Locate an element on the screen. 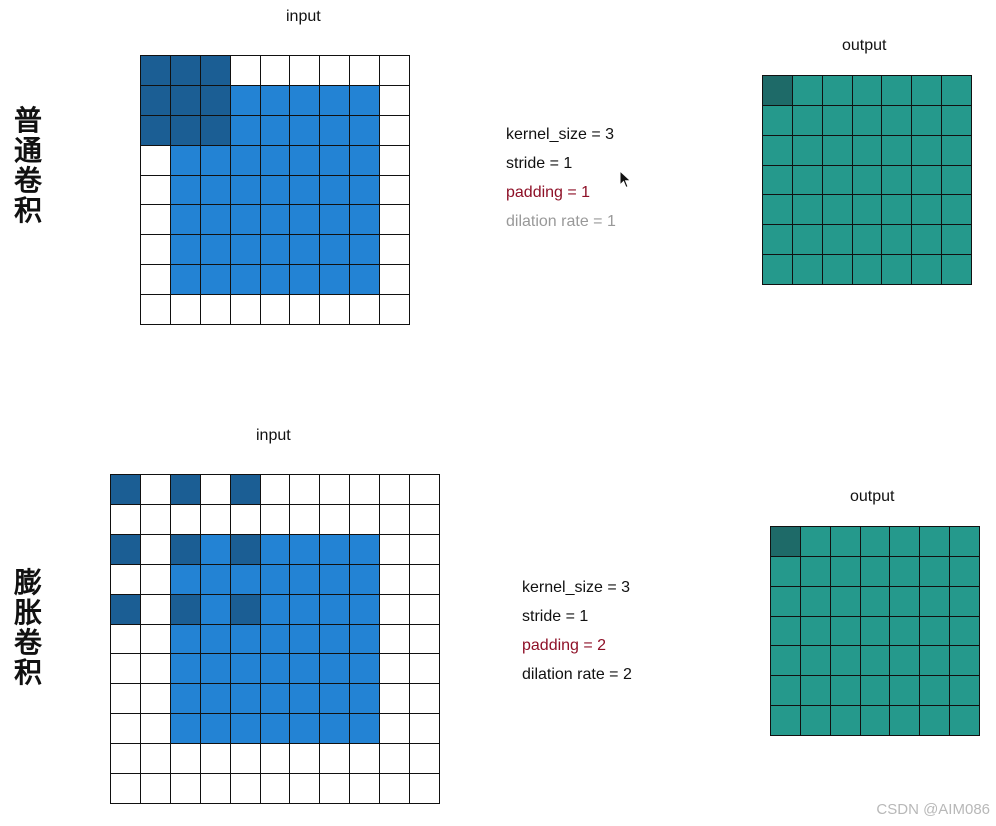 The height and width of the screenshot is (826, 996). watermark: CSDN @AIM086 is located at coordinates (933, 809).